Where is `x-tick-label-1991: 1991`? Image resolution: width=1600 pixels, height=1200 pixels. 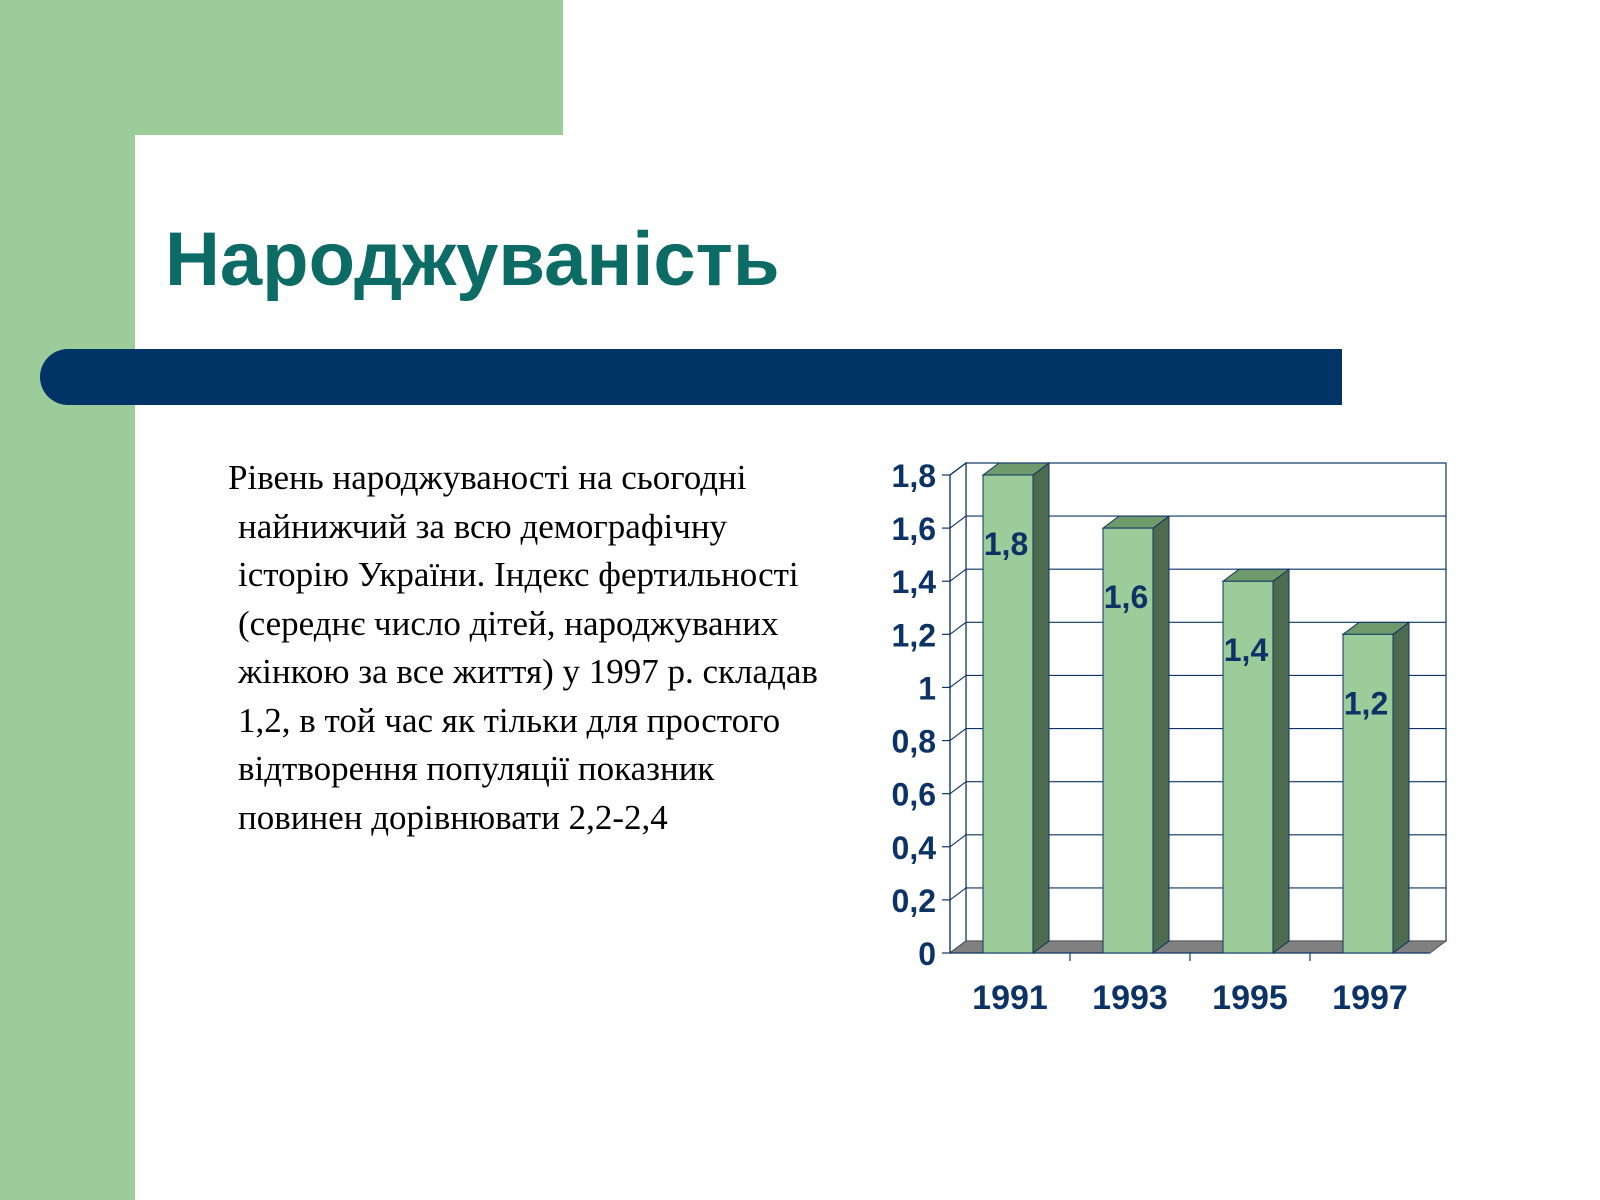 x-tick-label-1991: 1991 is located at coordinates (1010, 998).